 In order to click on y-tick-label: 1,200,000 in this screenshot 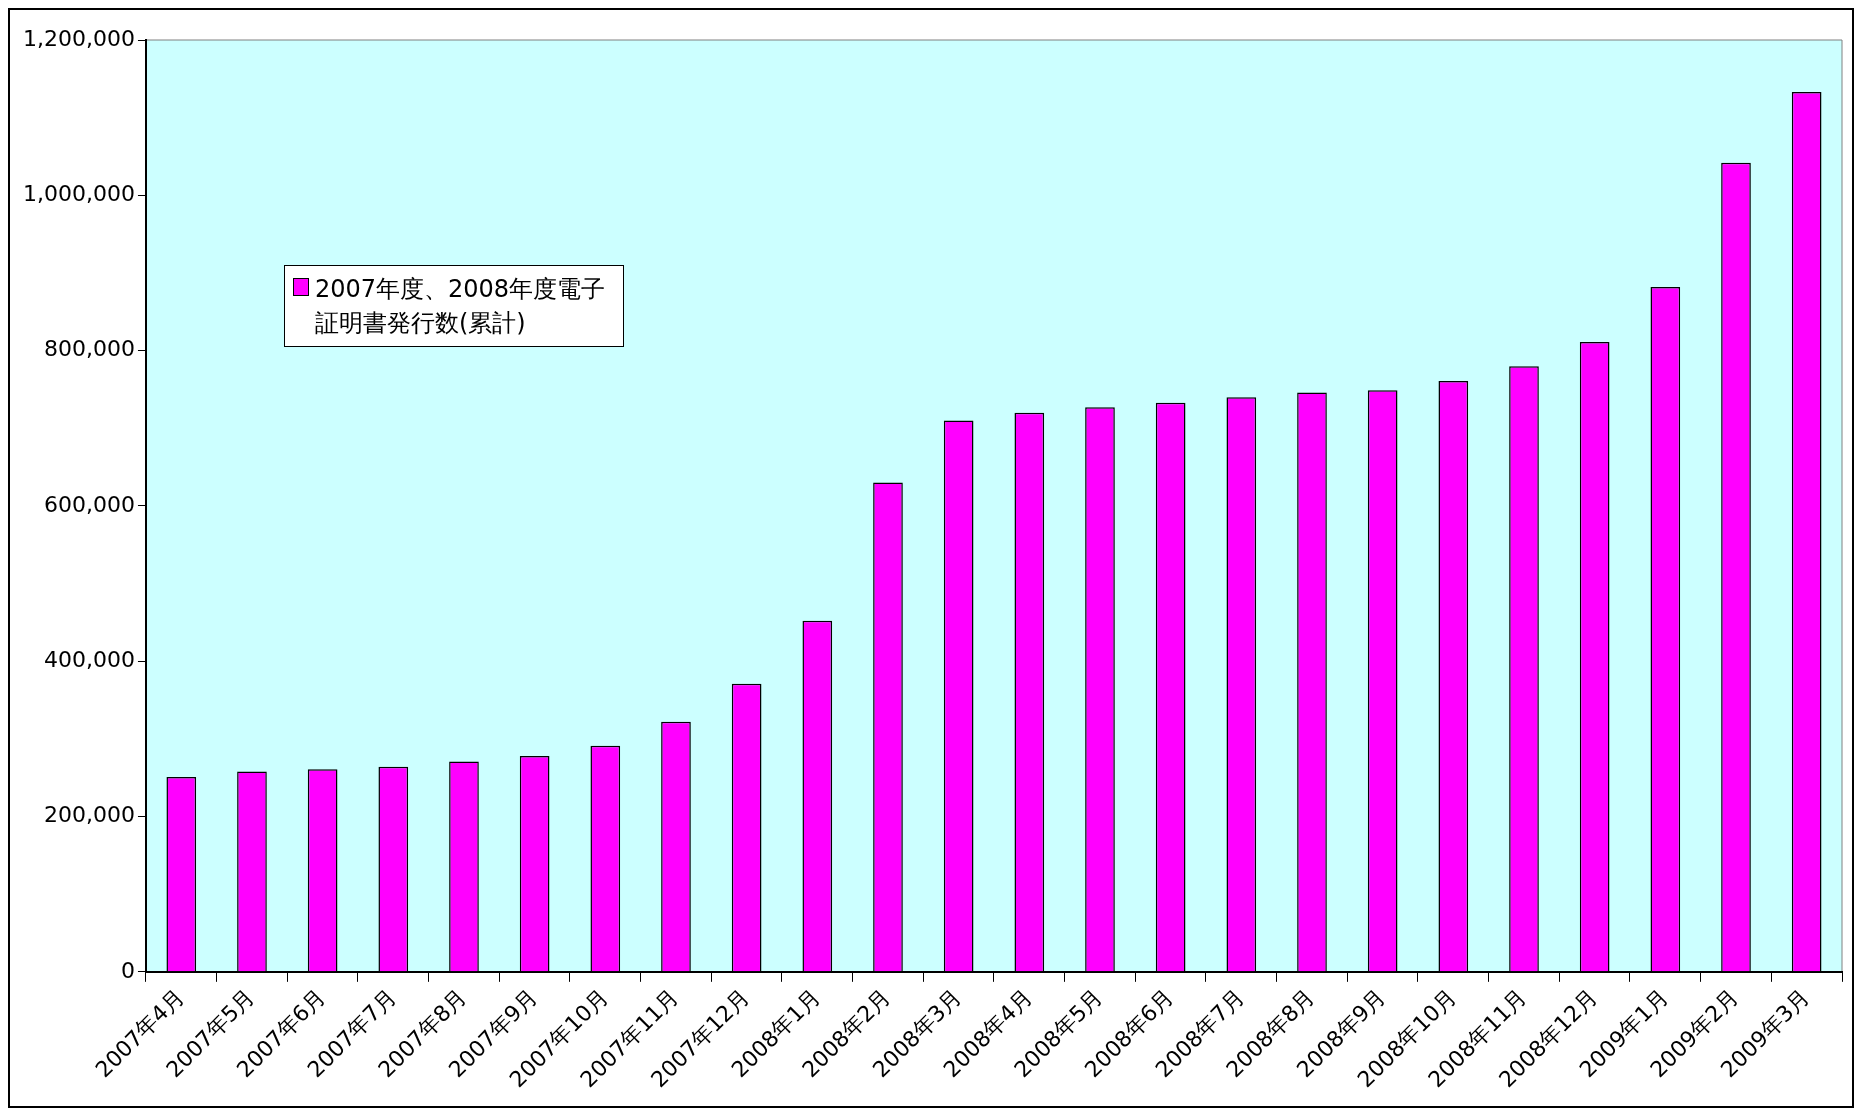, I will do `click(79, 38)`.